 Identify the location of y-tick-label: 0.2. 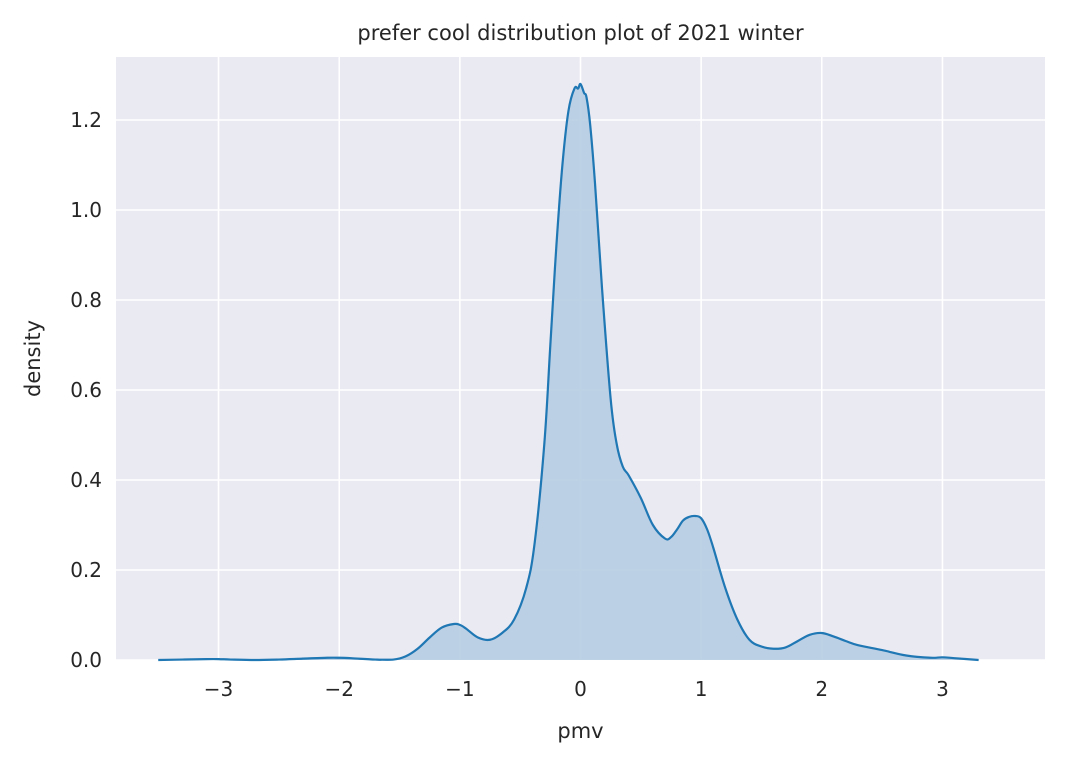
(86, 570).